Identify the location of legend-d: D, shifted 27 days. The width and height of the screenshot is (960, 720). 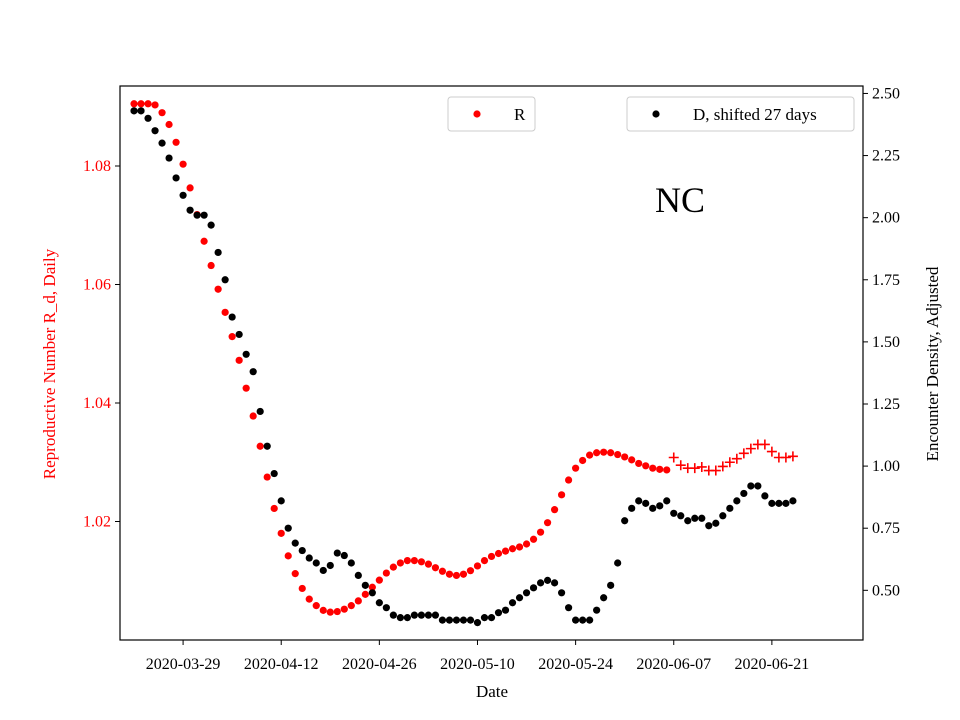
(740, 114).